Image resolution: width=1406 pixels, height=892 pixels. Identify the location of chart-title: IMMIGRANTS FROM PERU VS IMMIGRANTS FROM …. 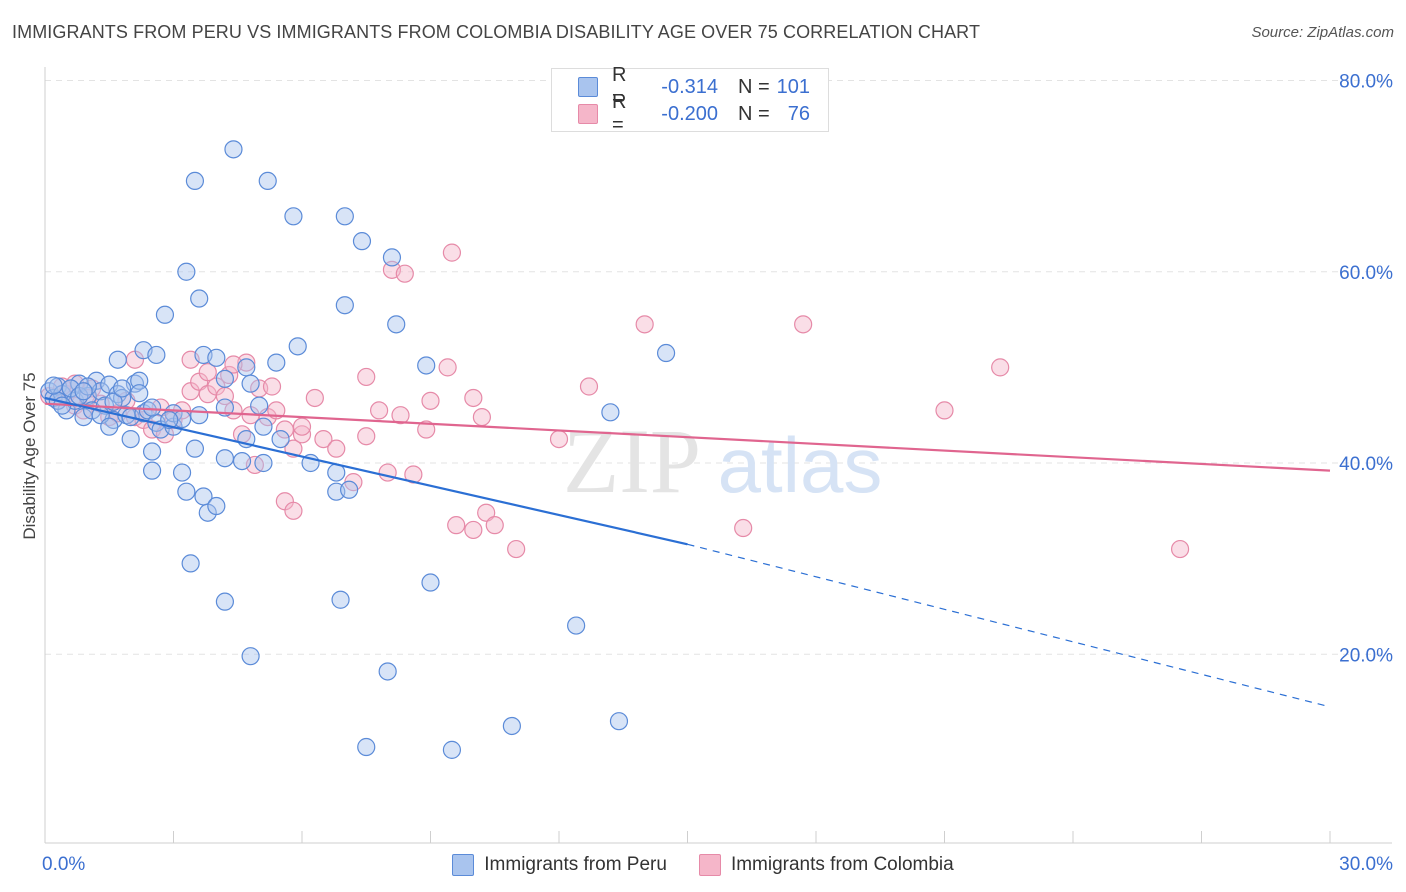
(496, 32).